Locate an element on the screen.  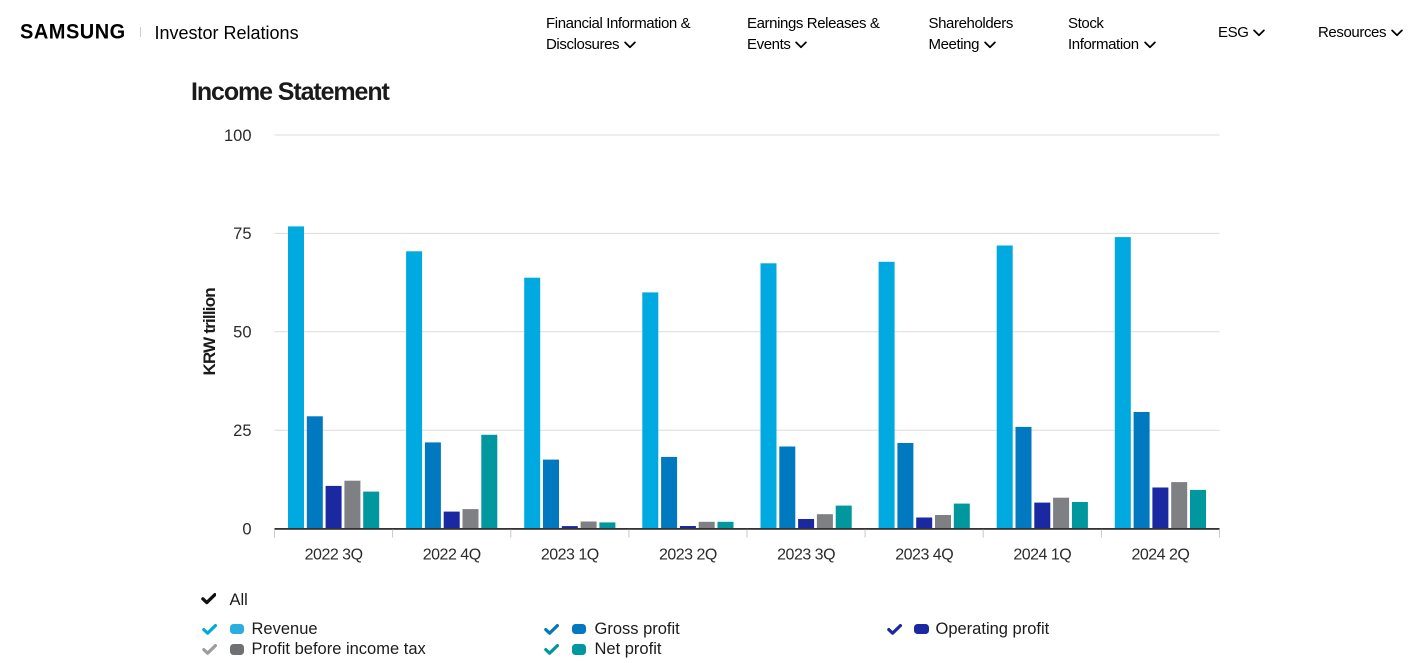
svg-text: 2022 3Q is located at coordinates (334, 555).